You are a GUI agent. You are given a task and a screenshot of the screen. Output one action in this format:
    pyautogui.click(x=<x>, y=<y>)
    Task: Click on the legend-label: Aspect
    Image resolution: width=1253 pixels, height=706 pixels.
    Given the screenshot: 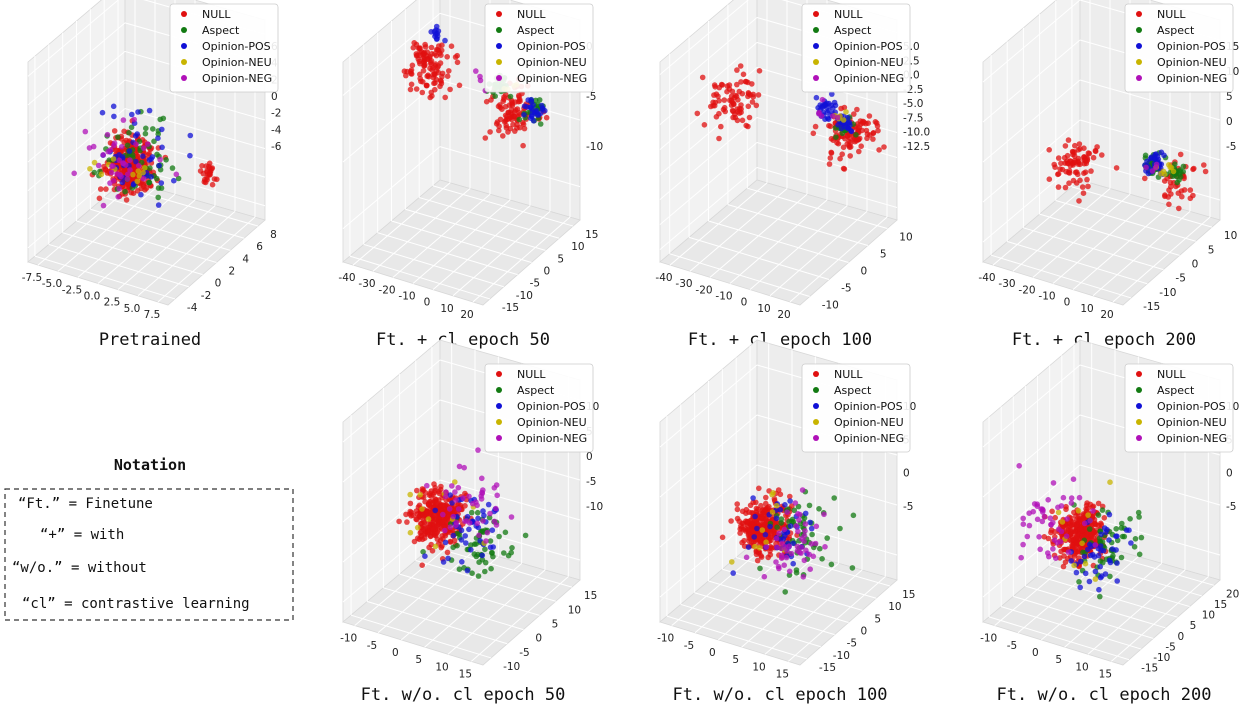 What is the action you would take?
    pyautogui.click(x=1176, y=390)
    